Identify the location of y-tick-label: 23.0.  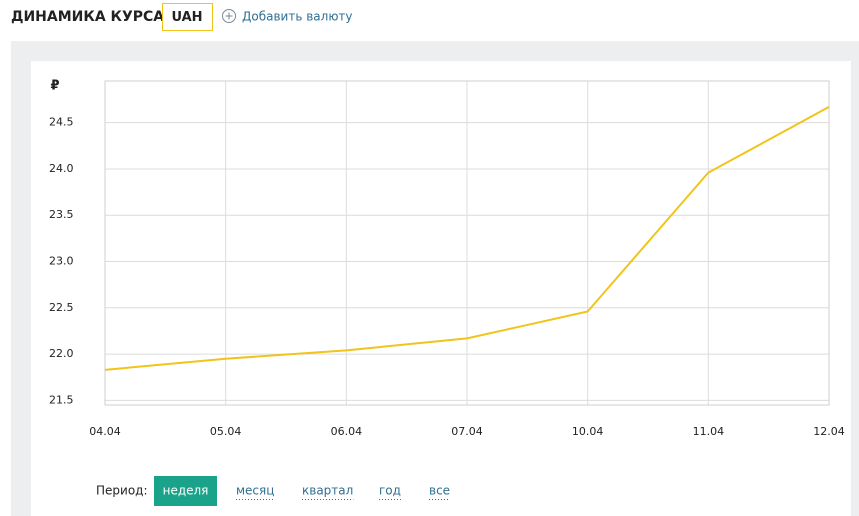
(61, 261).